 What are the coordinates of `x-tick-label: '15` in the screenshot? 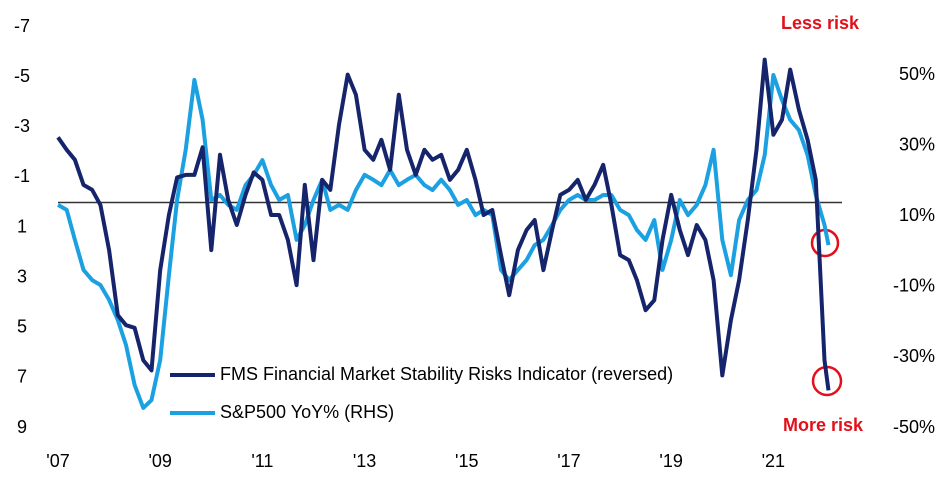 It's located at (466, 461).